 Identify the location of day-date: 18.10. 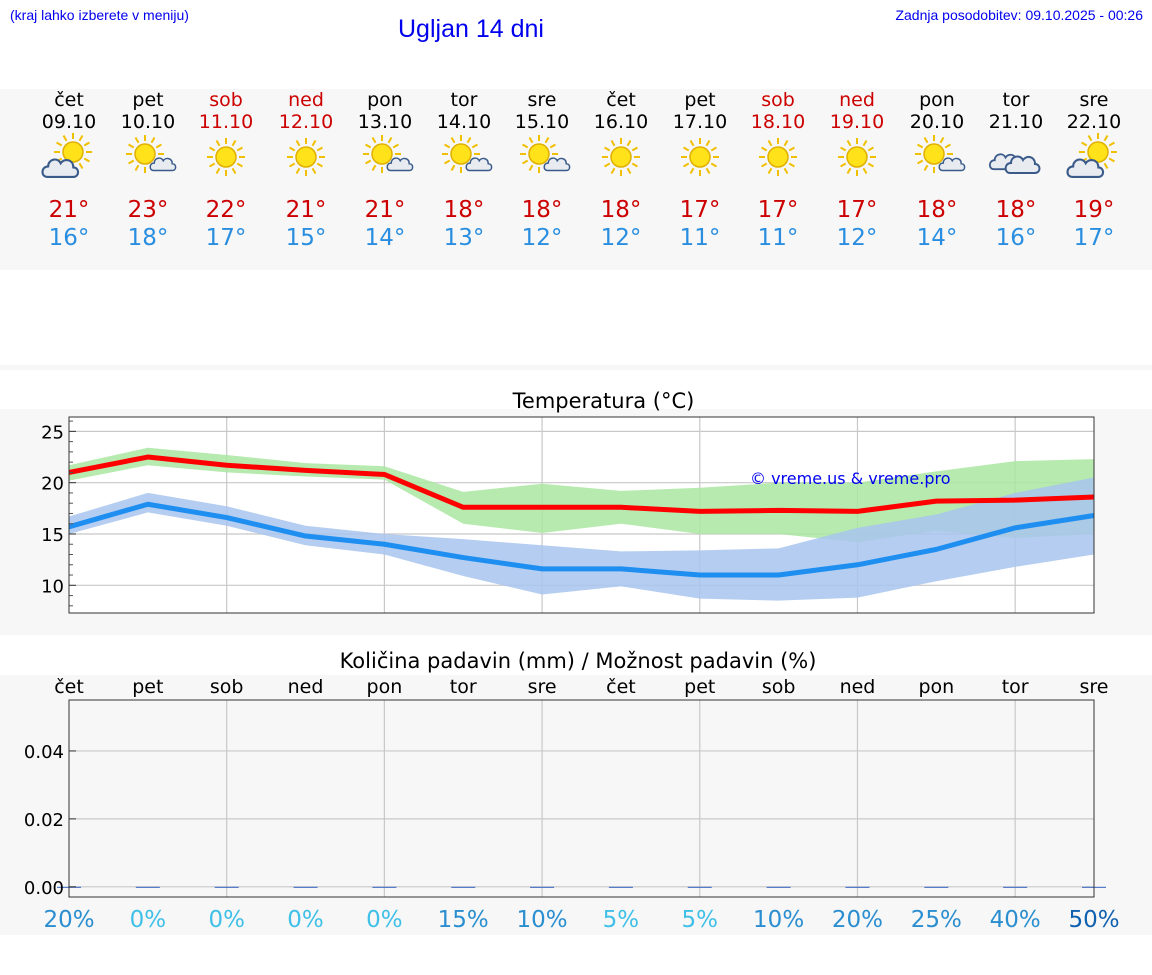
(778, 122).